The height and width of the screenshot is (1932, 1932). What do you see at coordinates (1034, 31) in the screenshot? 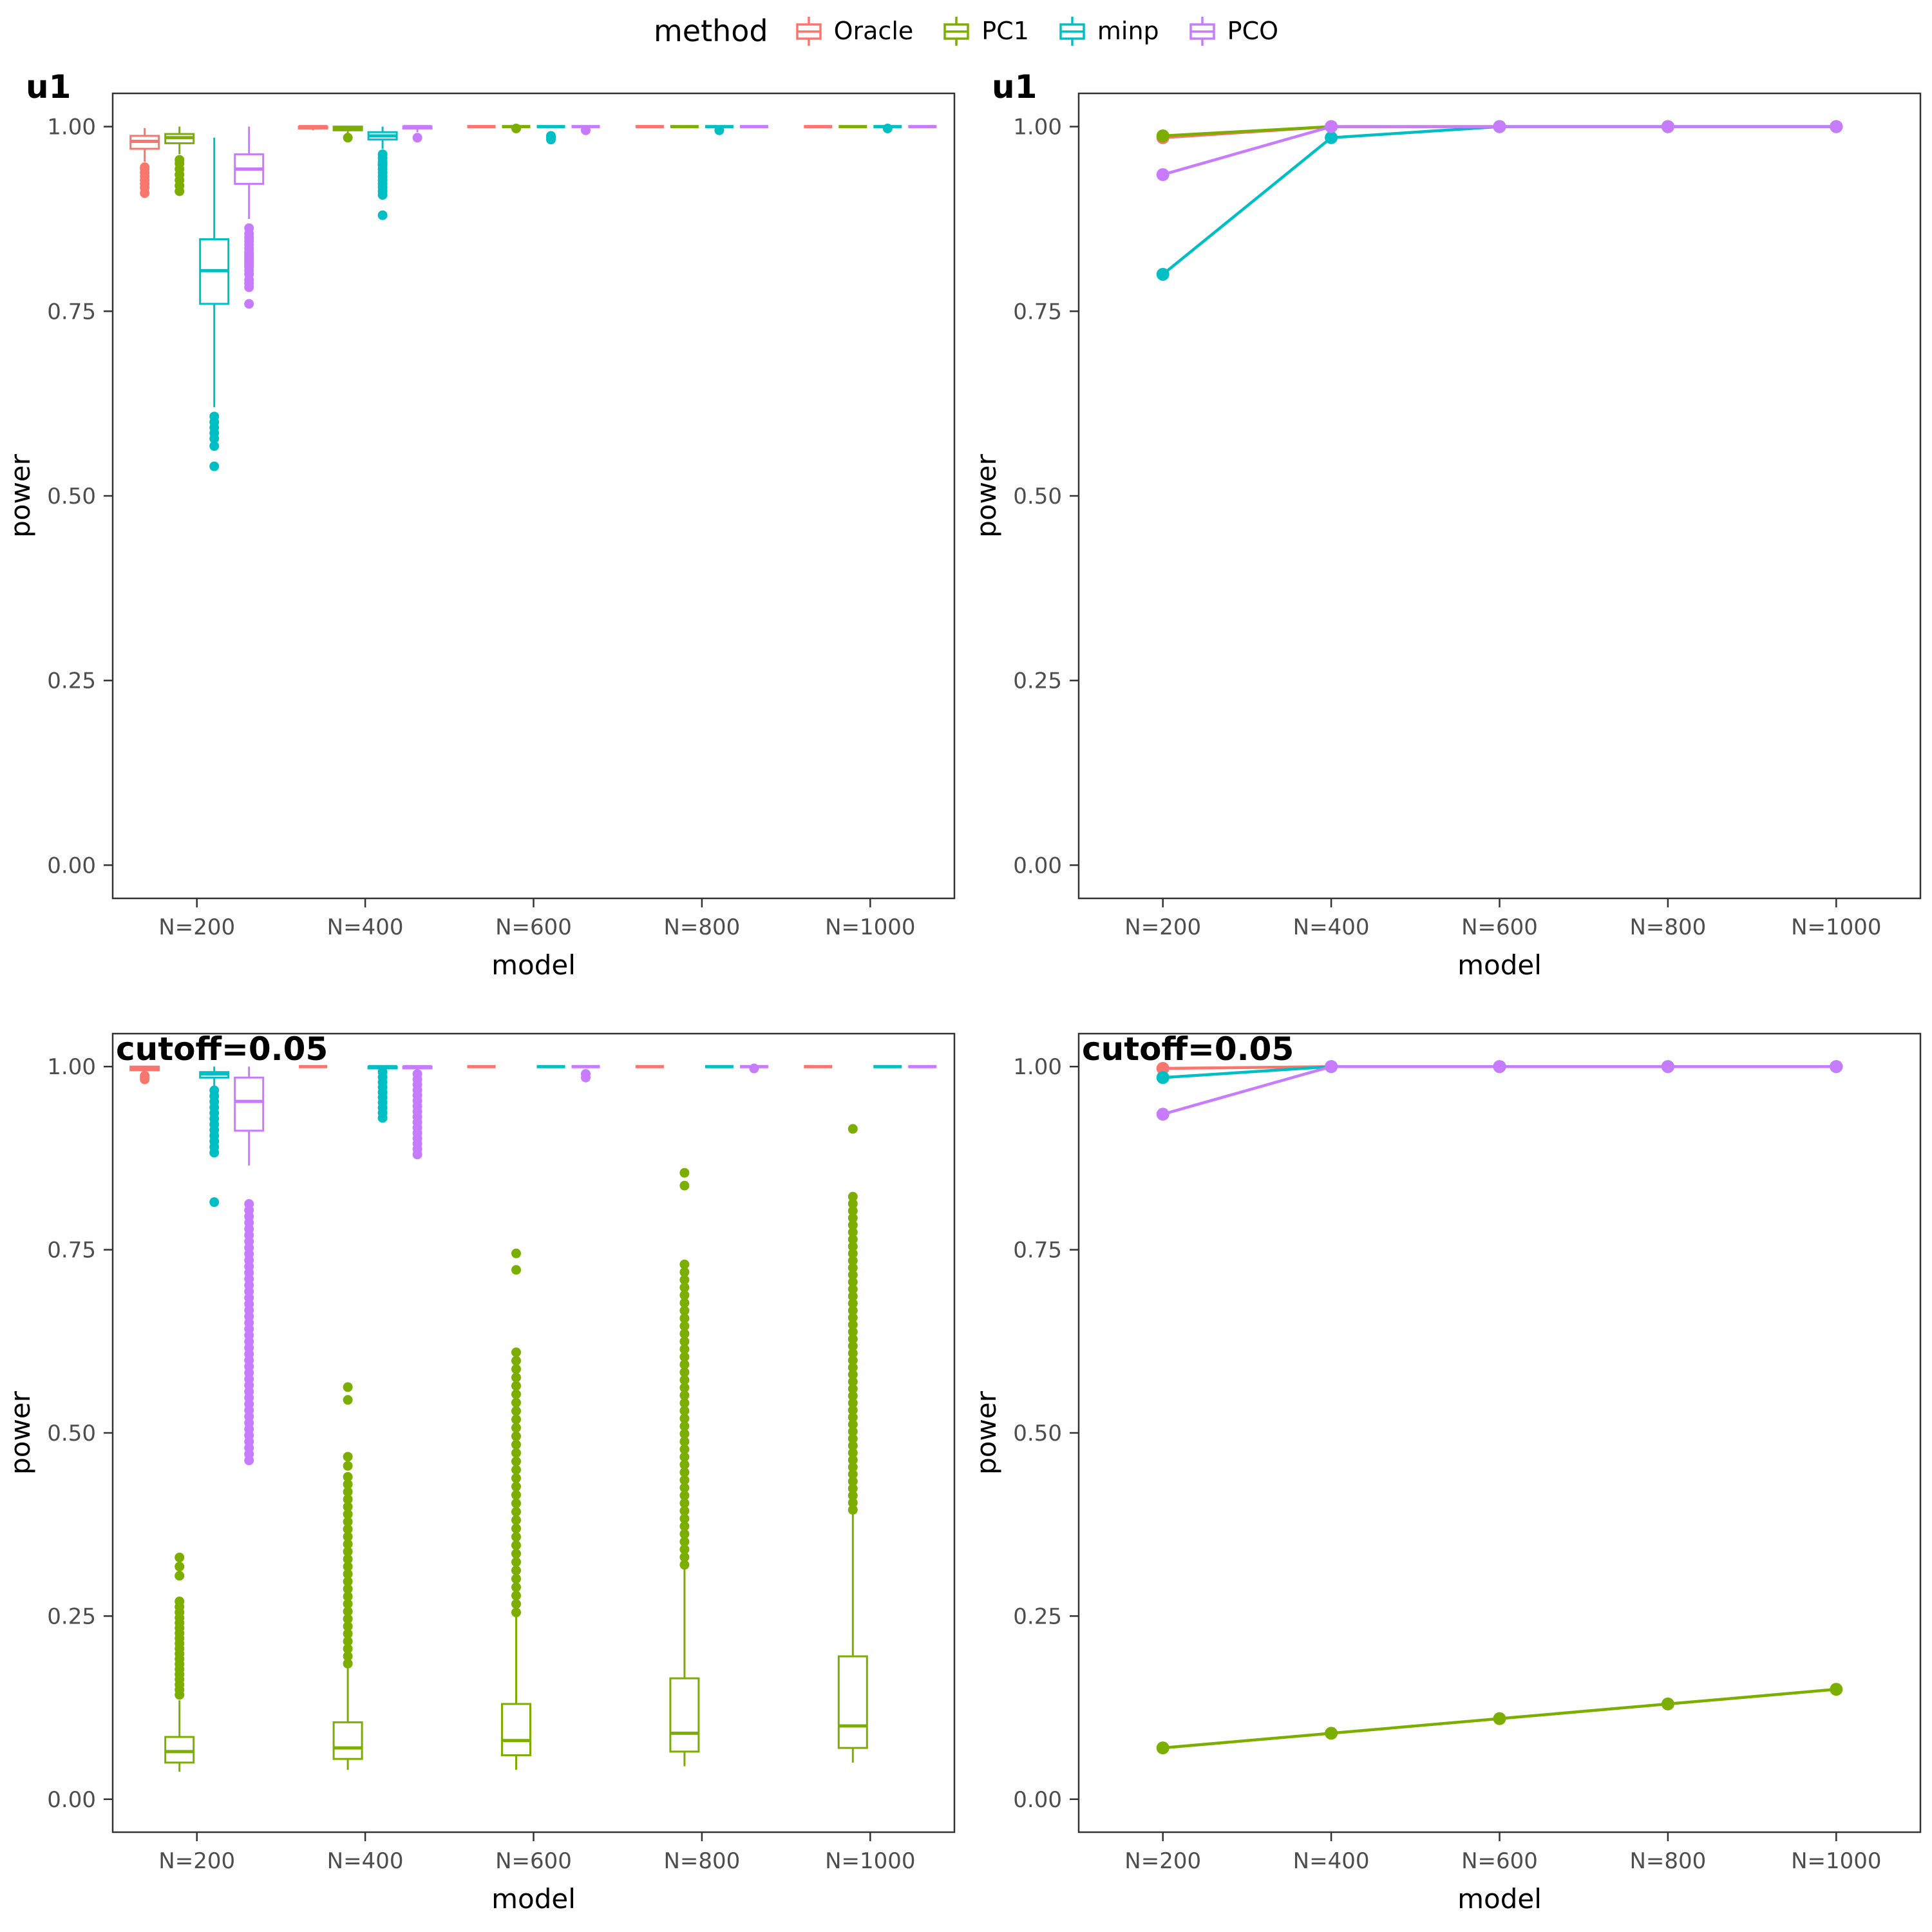
I see `legend-items: Oracle PC1 minp PCO` at bounding box center [1034, 31].